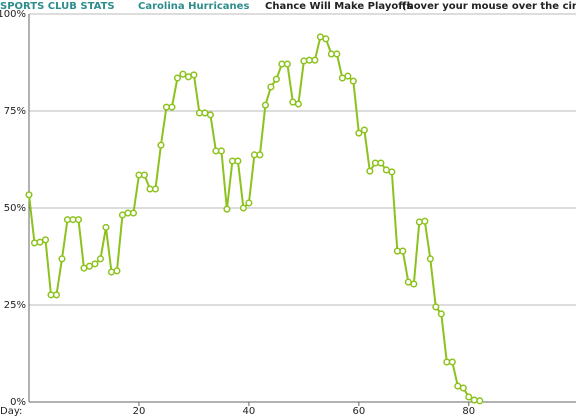  I want to click on x-tick-label: 20, so click(139, 411).